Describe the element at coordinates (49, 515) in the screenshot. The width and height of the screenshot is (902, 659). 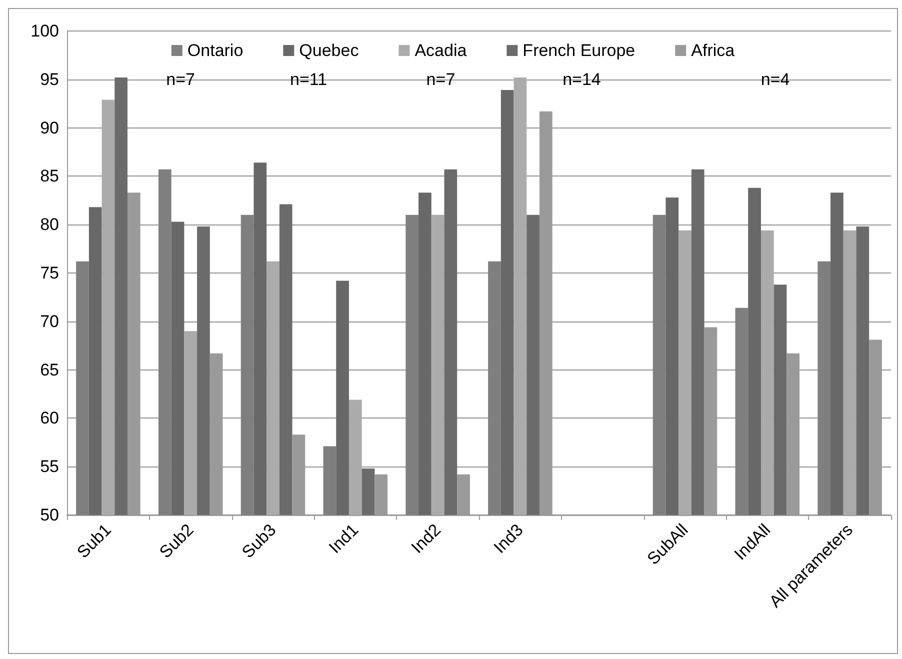
I see `y-tick-label: 50` at that location.